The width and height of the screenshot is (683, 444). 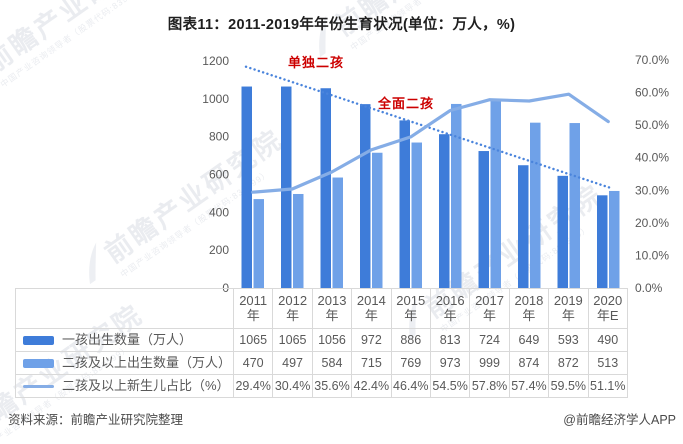 I want to click on left-axis-tick: 400, so click(x=219, y=212).